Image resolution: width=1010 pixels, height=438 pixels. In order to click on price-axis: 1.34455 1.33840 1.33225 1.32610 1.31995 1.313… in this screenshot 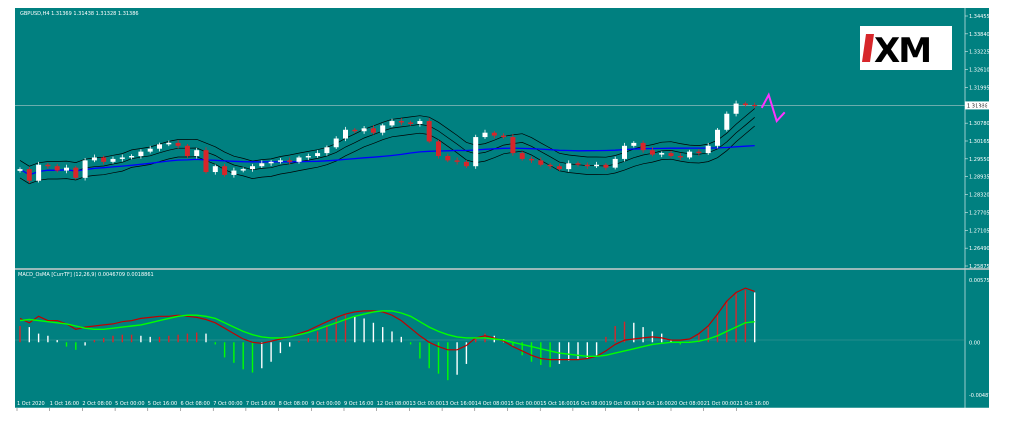, I will do `click(977, 142)`.